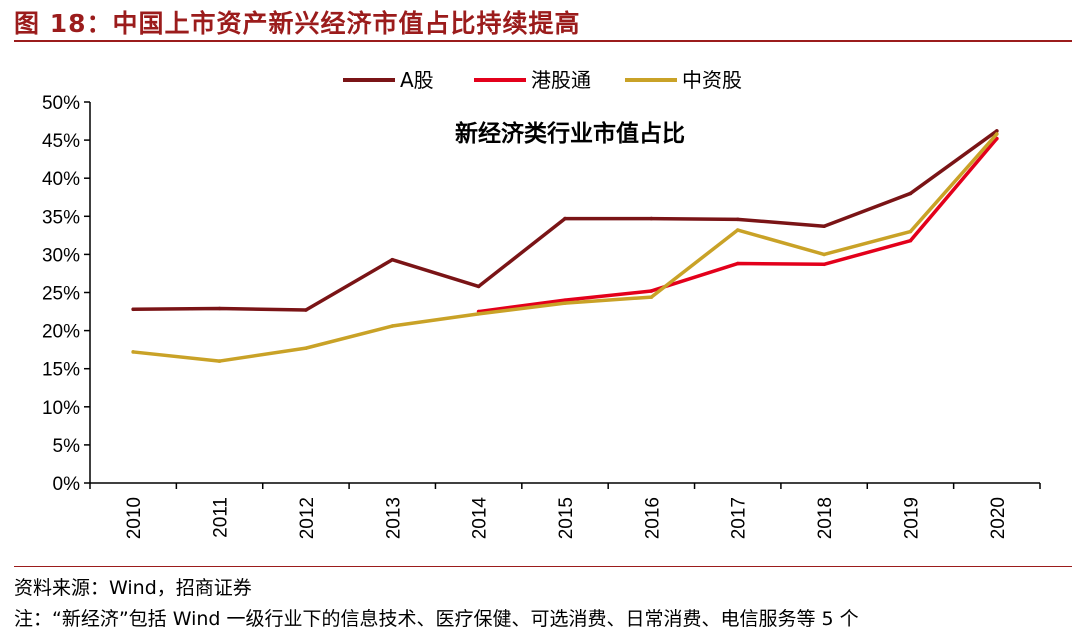 The height and width of the screenshot is (637, 1080). Describe the element at coordinates (307, 518) in the screenshot. I see `x-tick-label: 2012` at that location.